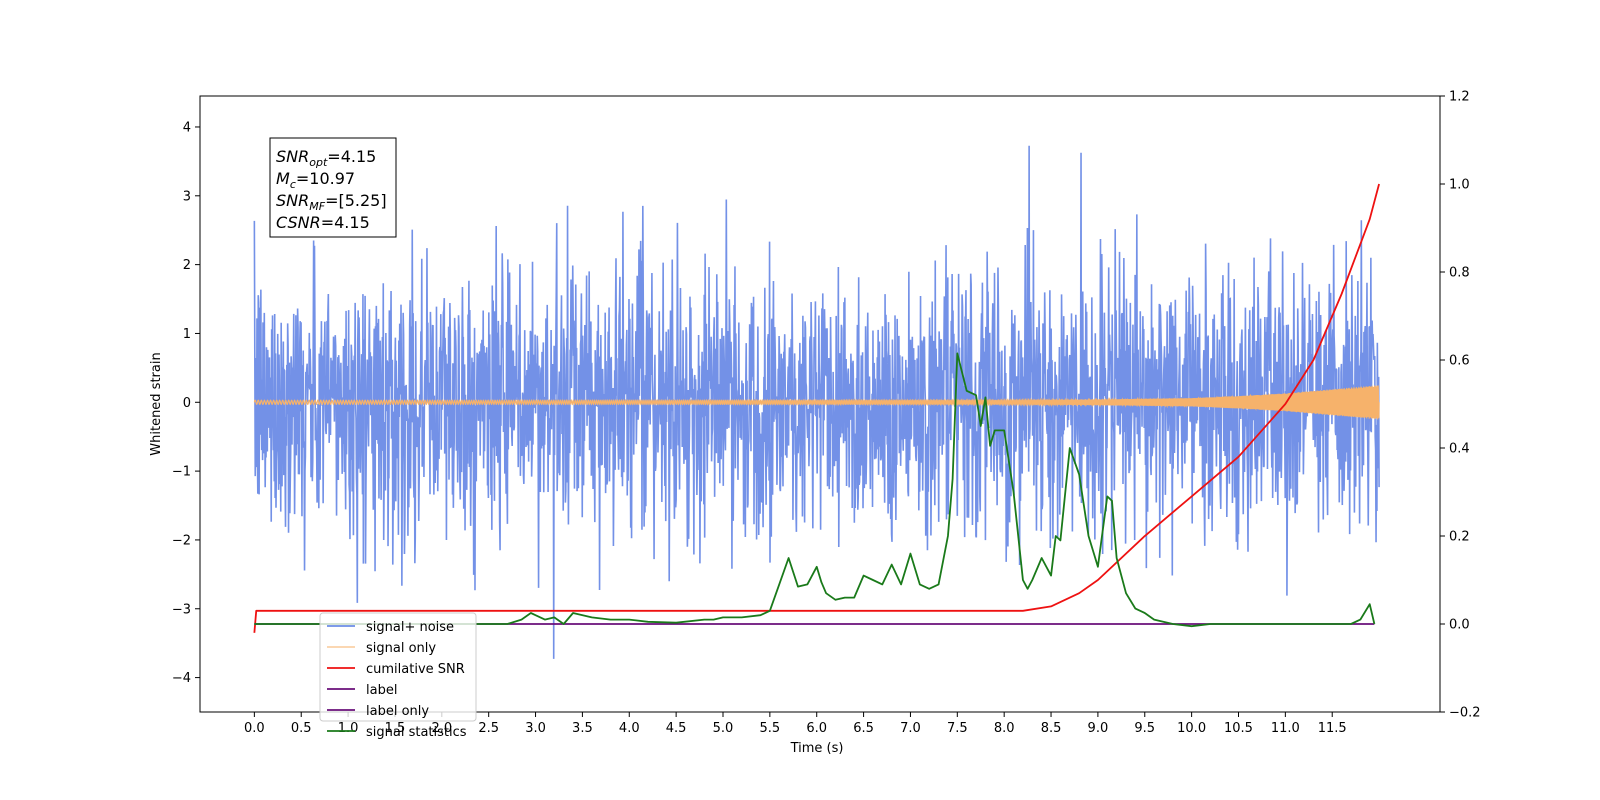  What do you see at coordinates (1332, 728) in the screenshot?
I see `x-tick-label: 11.5` at bounding box center [1332, 728].